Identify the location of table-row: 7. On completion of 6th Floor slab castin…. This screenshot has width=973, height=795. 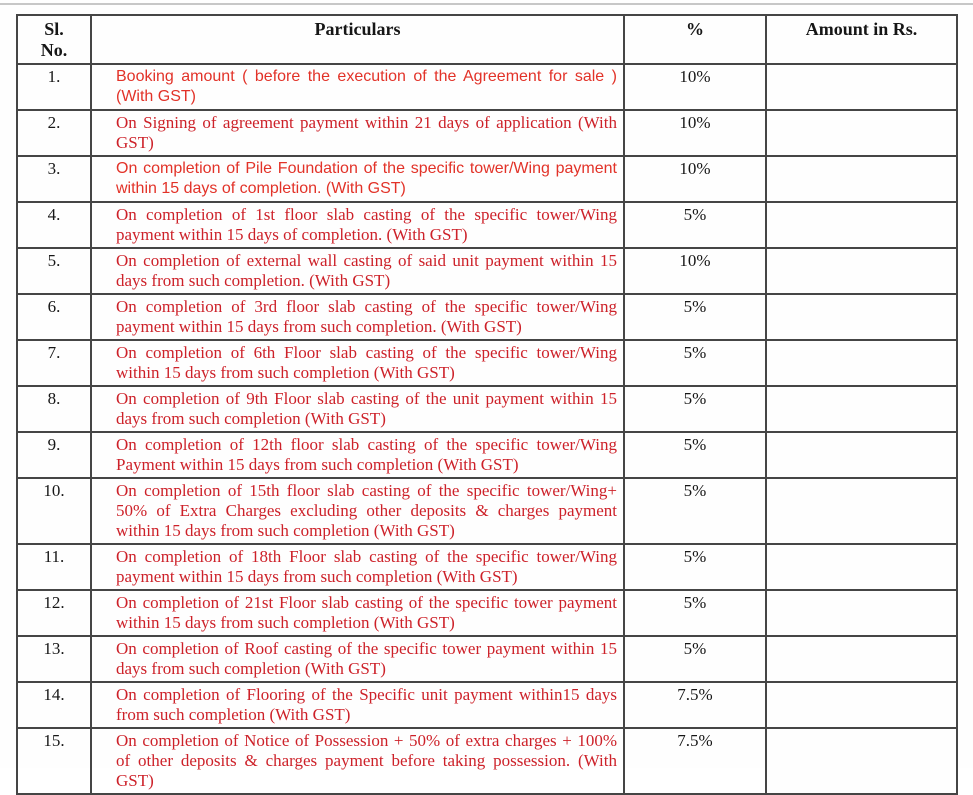
(487, 363).